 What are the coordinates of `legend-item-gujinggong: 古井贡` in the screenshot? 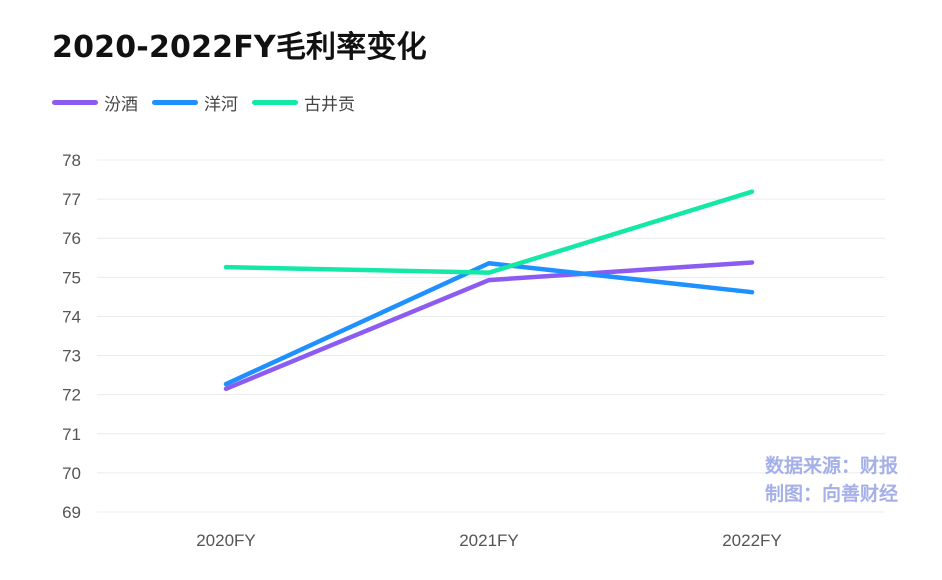 It's located at (303, 102).